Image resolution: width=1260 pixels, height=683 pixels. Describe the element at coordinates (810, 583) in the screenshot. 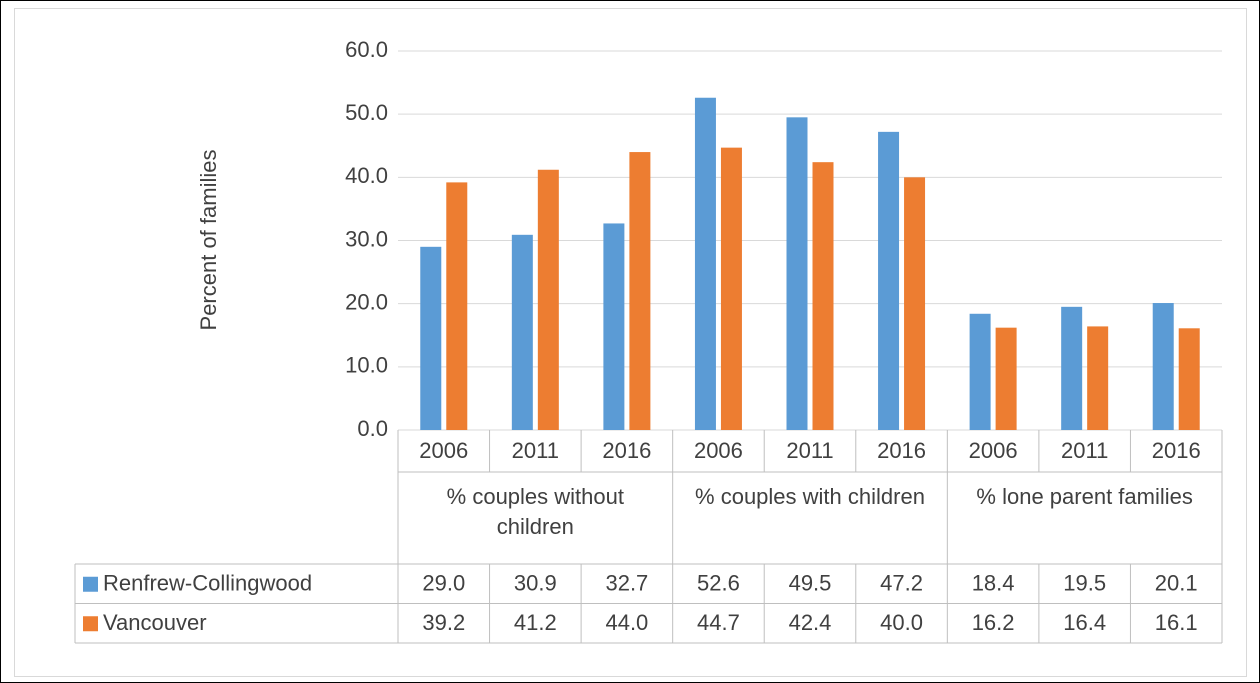

I see `table-value: 49.5` at that location.